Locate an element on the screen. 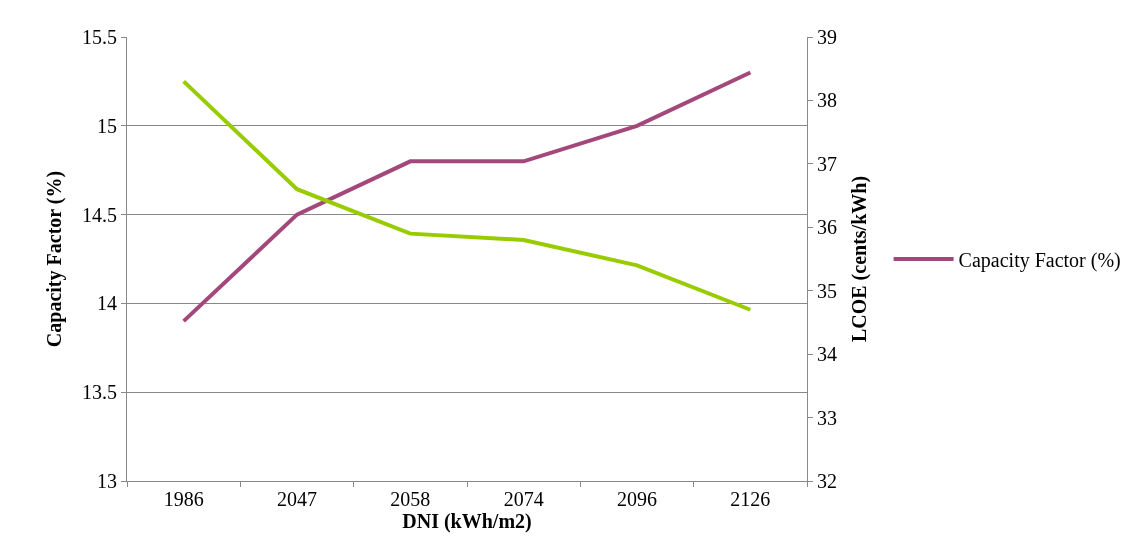 This screenshot has height=558, width=1147. y-tick-label: 13 is located at coordinates (107, 481).